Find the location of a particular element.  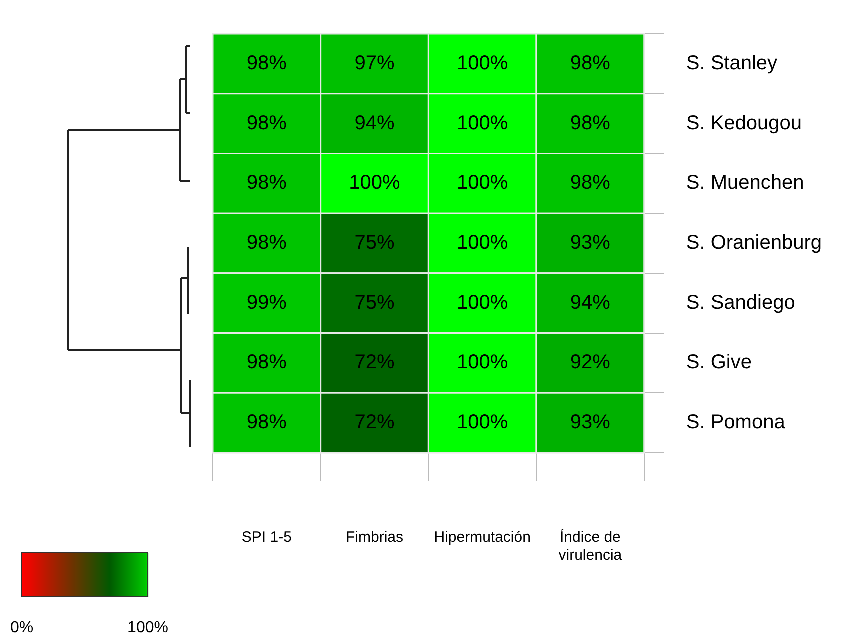

data-label: 99% is located at coordinates (267, 303).